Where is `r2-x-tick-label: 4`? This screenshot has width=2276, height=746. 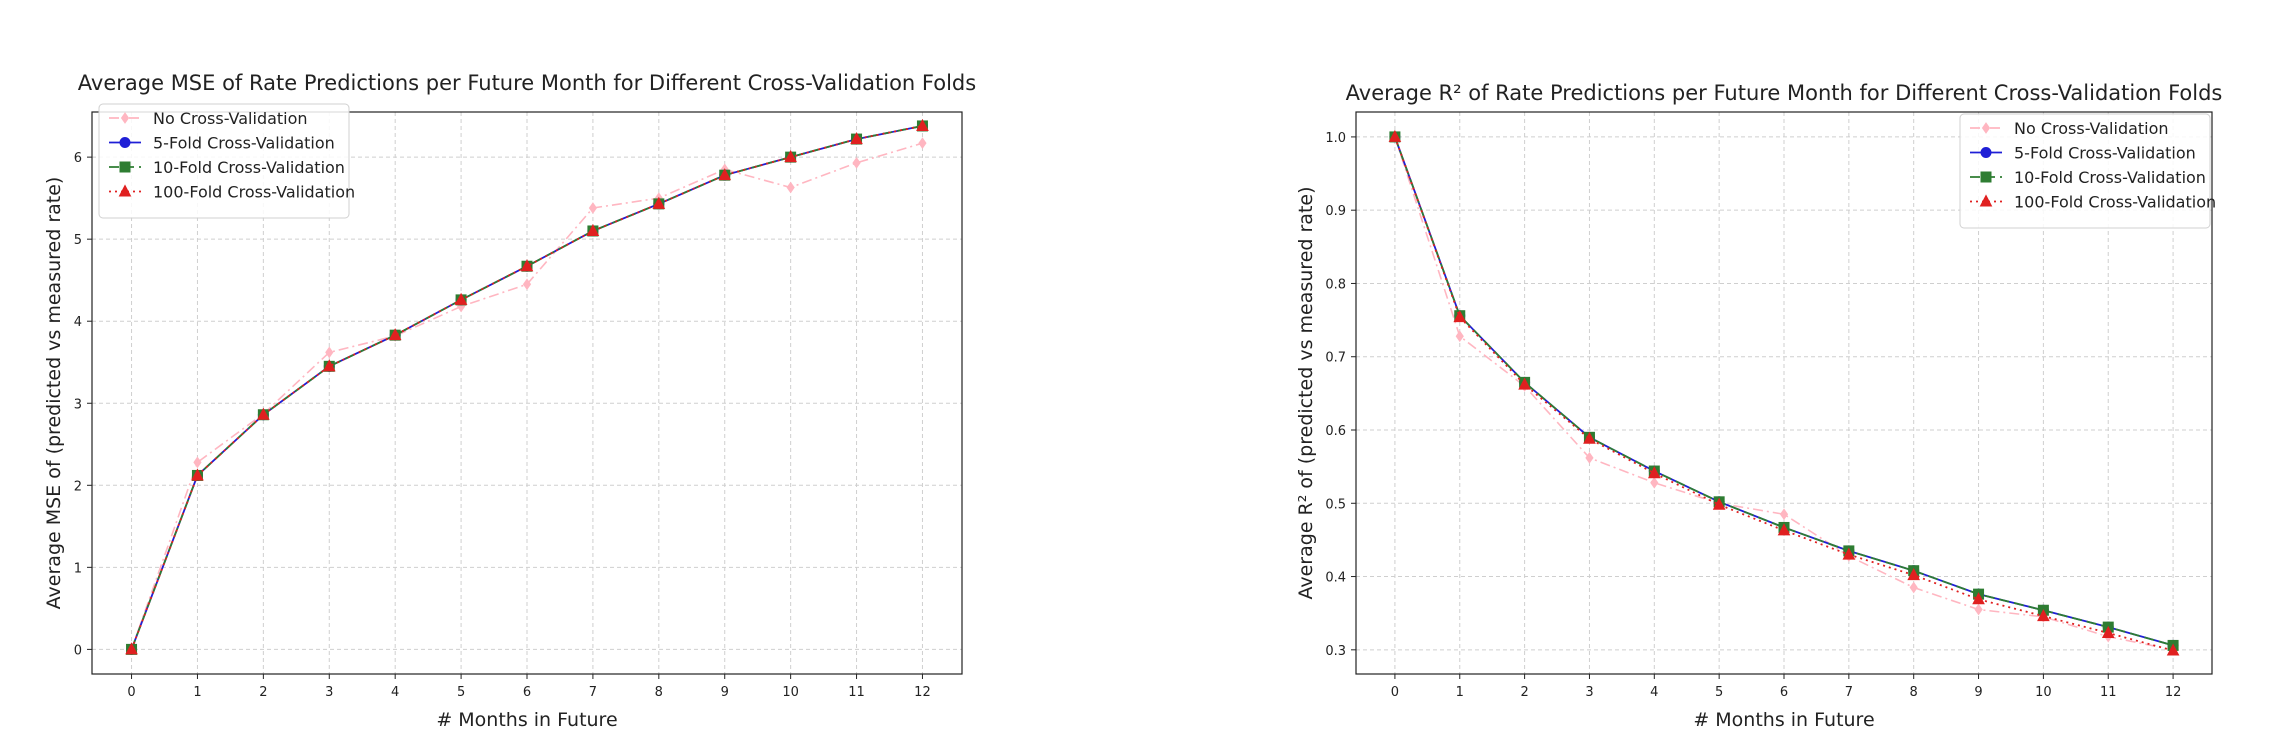
r2-x-tick-label: 4 is located at coordinates (1654, 692).